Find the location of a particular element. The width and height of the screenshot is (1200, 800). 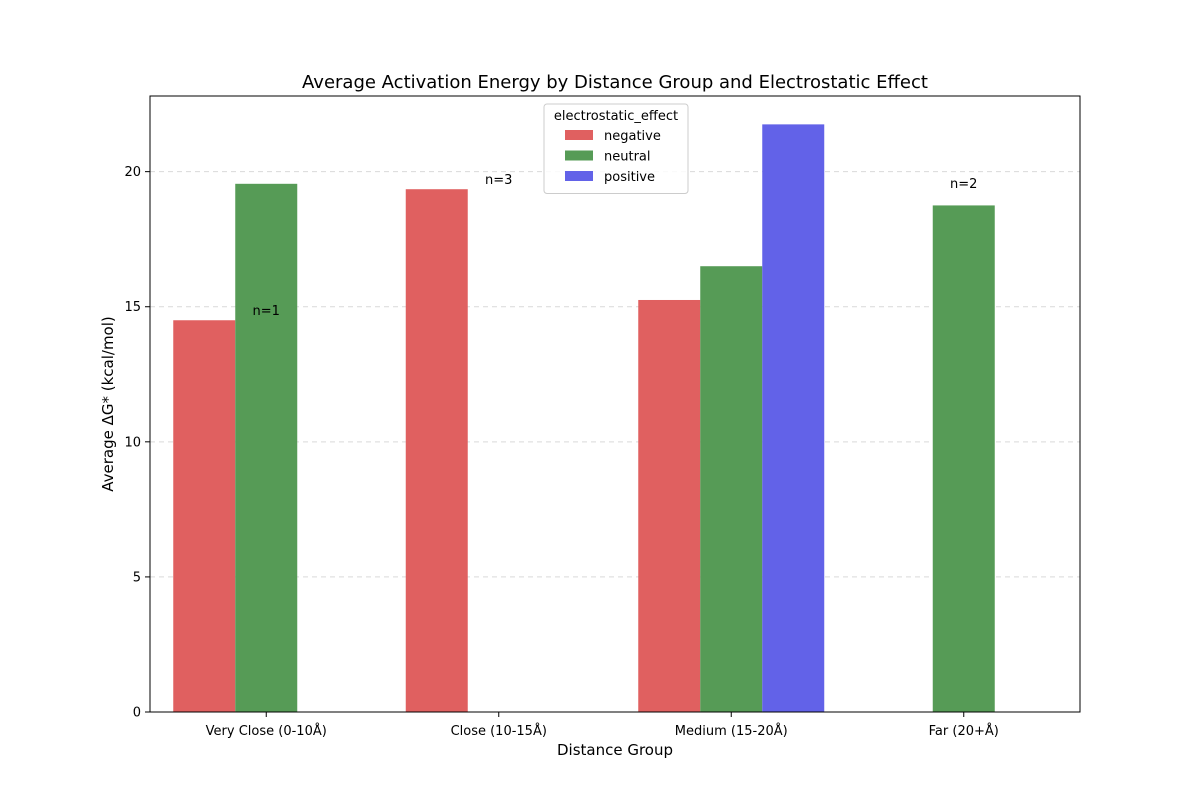

x-tick-label-3: Far (20+Å) is located at coordinates (964, 731).